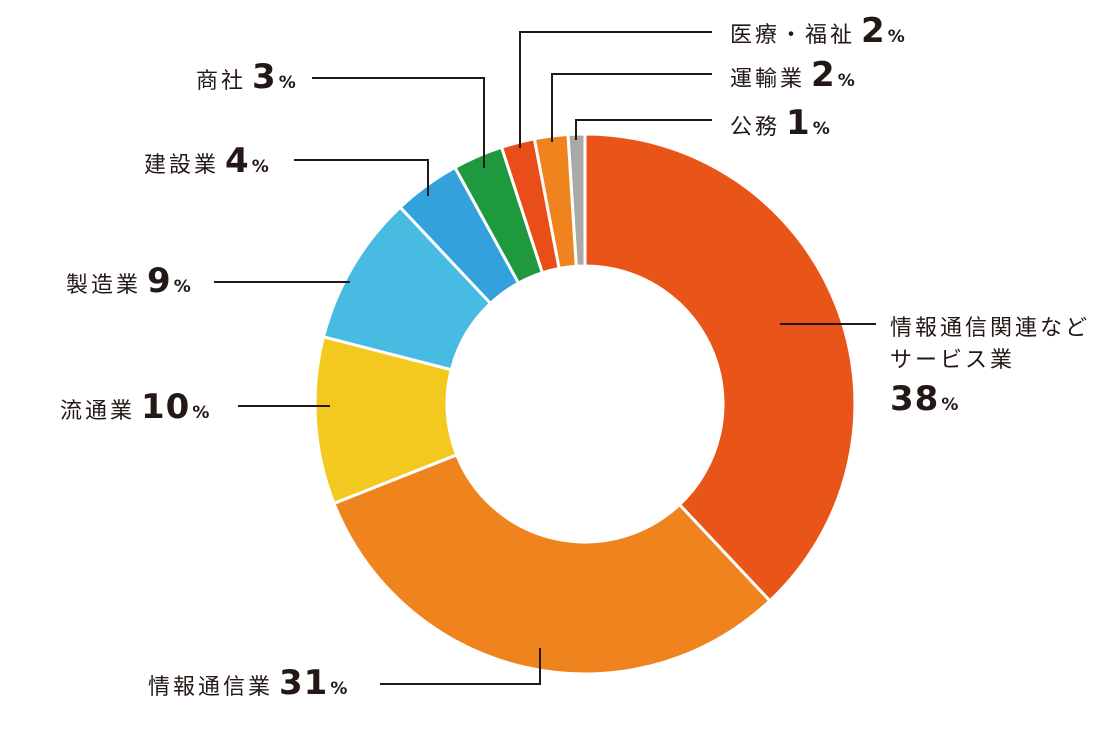 The height and width of the screenshot is (735, 1120). I want to click on label-transport: 運輸業 2%, so click(792, 75).